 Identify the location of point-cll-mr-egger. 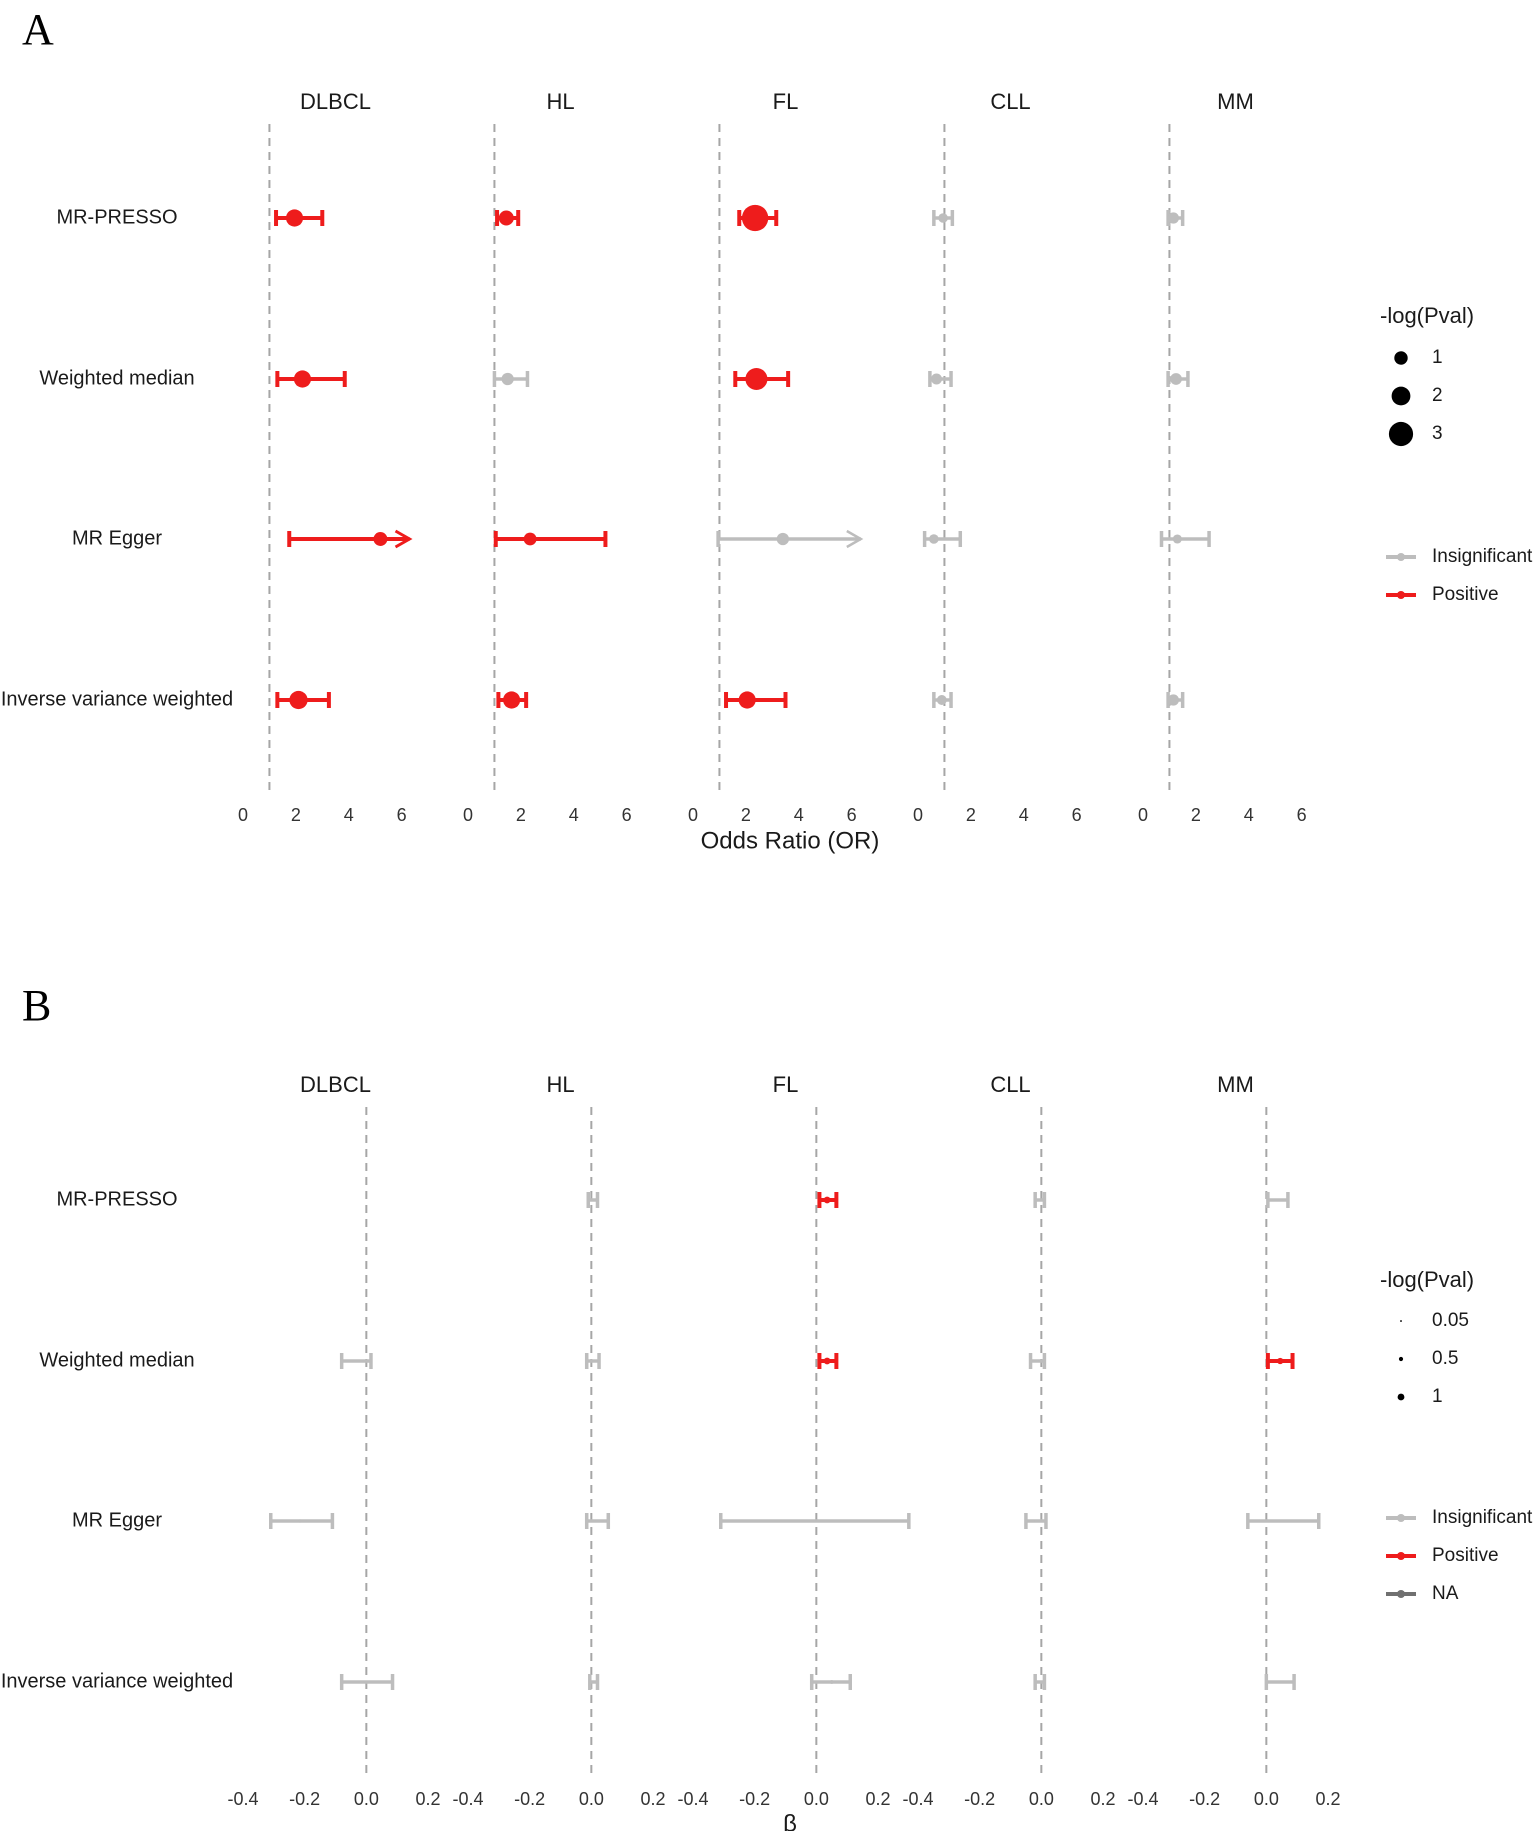
(942, 539).